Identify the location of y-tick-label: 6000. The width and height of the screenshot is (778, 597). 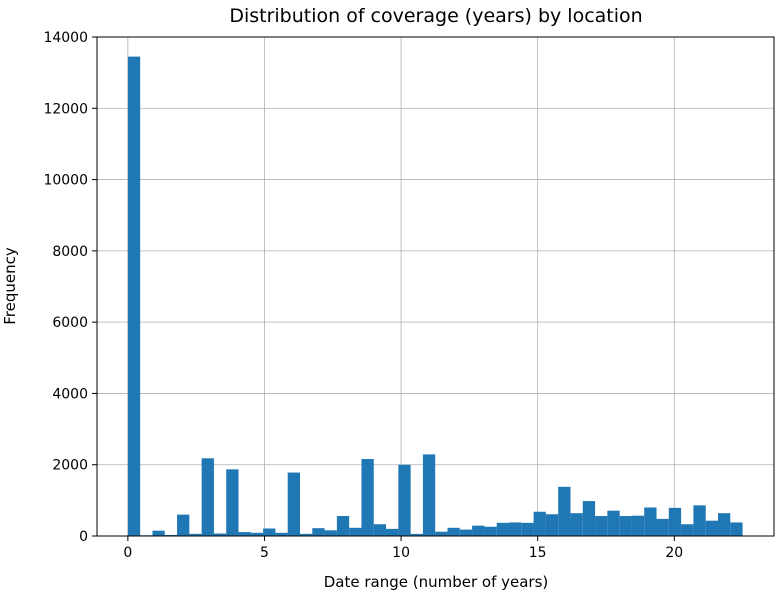
(70, 323).